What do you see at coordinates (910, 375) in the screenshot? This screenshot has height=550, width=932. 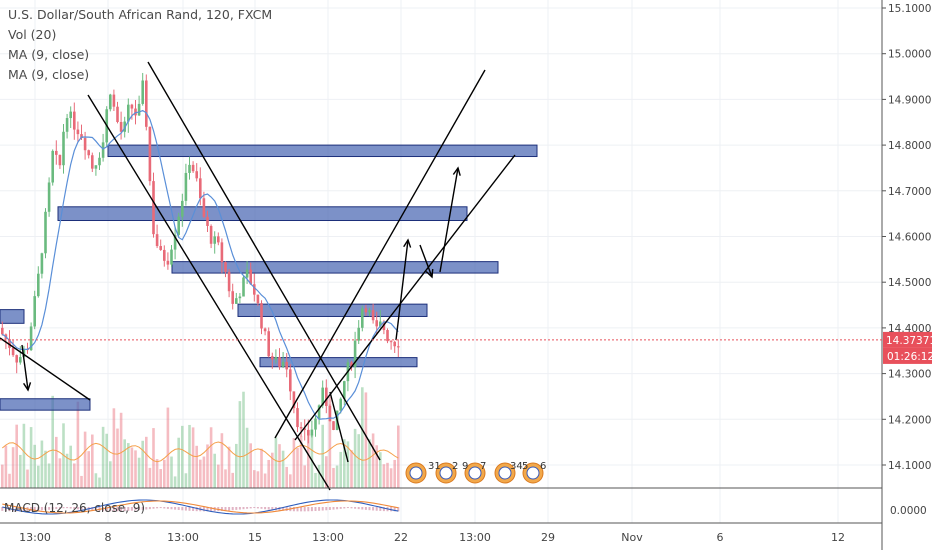 I see `axis-tick-label: 14.30000` at bounding box center [910, 375].